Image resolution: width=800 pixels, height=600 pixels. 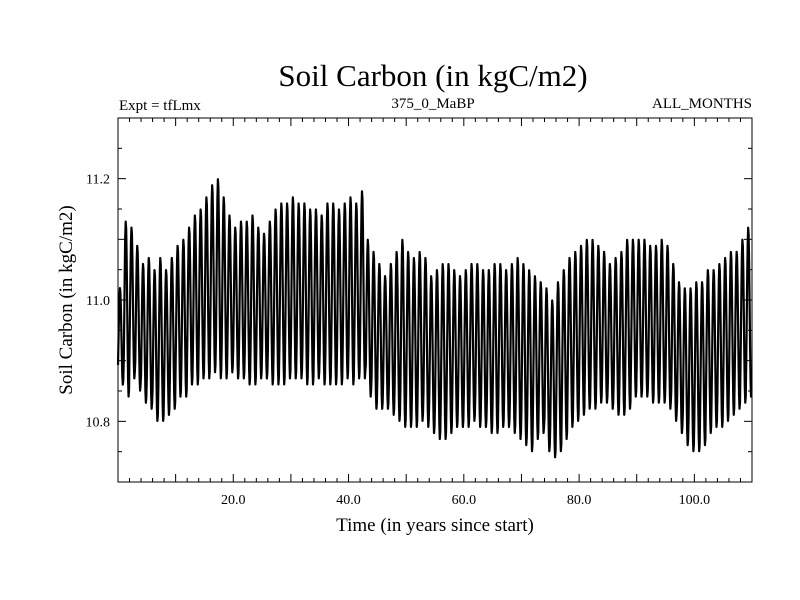 I want to click on chart-title: Soil Carbon (in kgC/m2), so click(x=432, y=75).